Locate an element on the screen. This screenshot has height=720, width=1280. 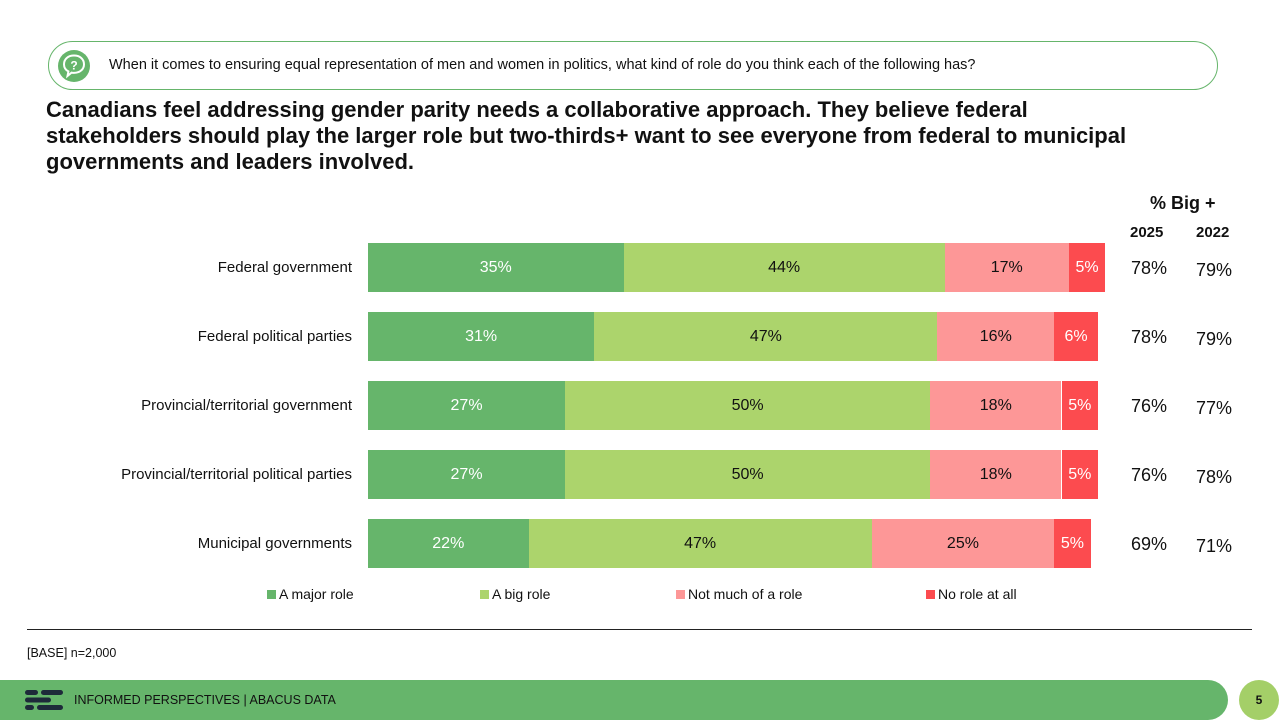
abacus-logo-icon is located at coordinates (44, 700).